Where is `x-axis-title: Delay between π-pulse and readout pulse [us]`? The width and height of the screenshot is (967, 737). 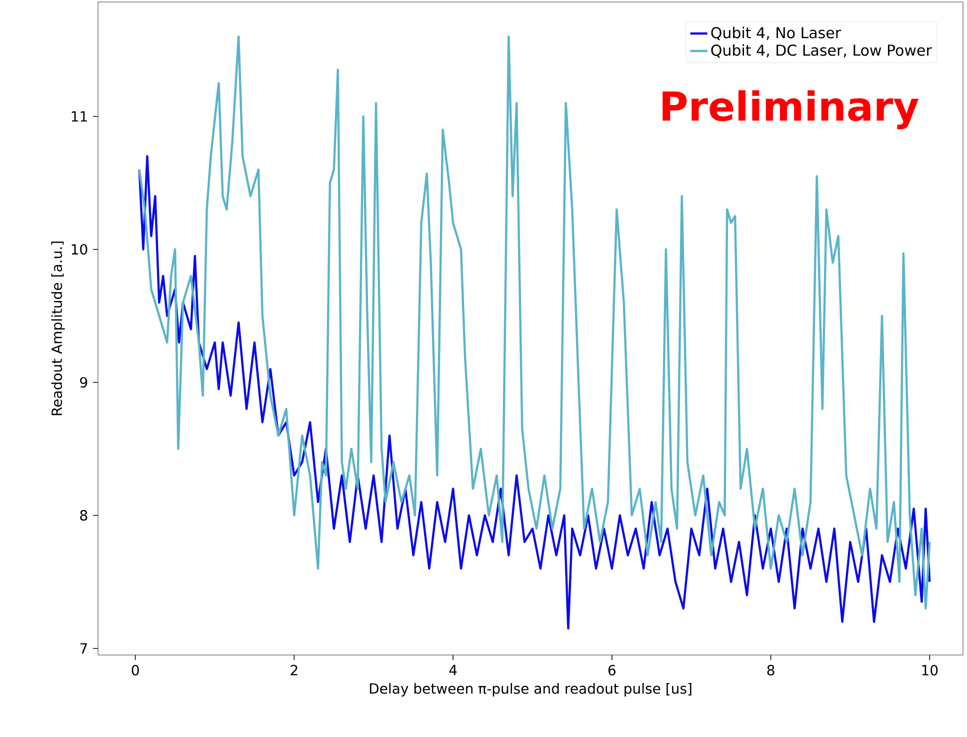 x-axis-title: Delay between π-pulse and readout pulse [us] is located at coordinates (531, 689).